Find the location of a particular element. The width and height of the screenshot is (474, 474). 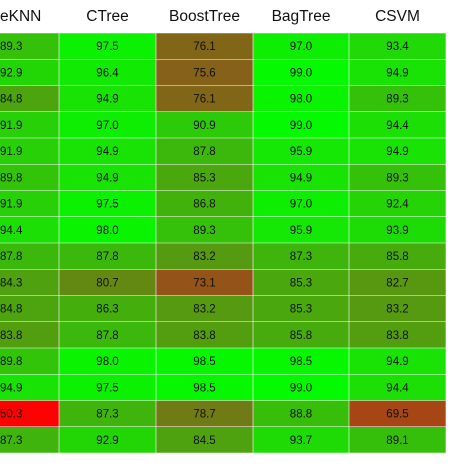

cell-value-label: 84.5 is located at coordinates (204, 441).